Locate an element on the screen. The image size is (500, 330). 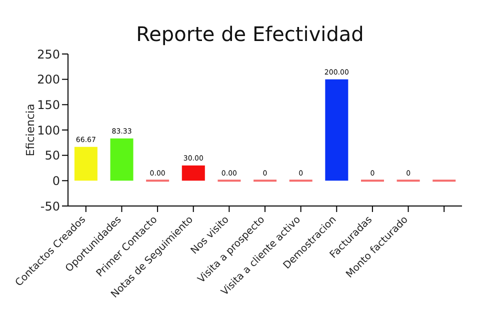
y-tick-label: 0 is located at coordinates (56, 181).